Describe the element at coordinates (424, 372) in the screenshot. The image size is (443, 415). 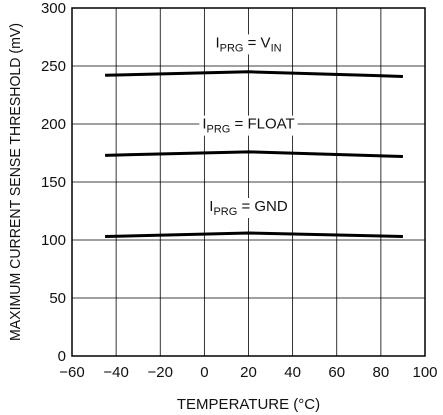
I see `x-tick-label: 100` at that location.